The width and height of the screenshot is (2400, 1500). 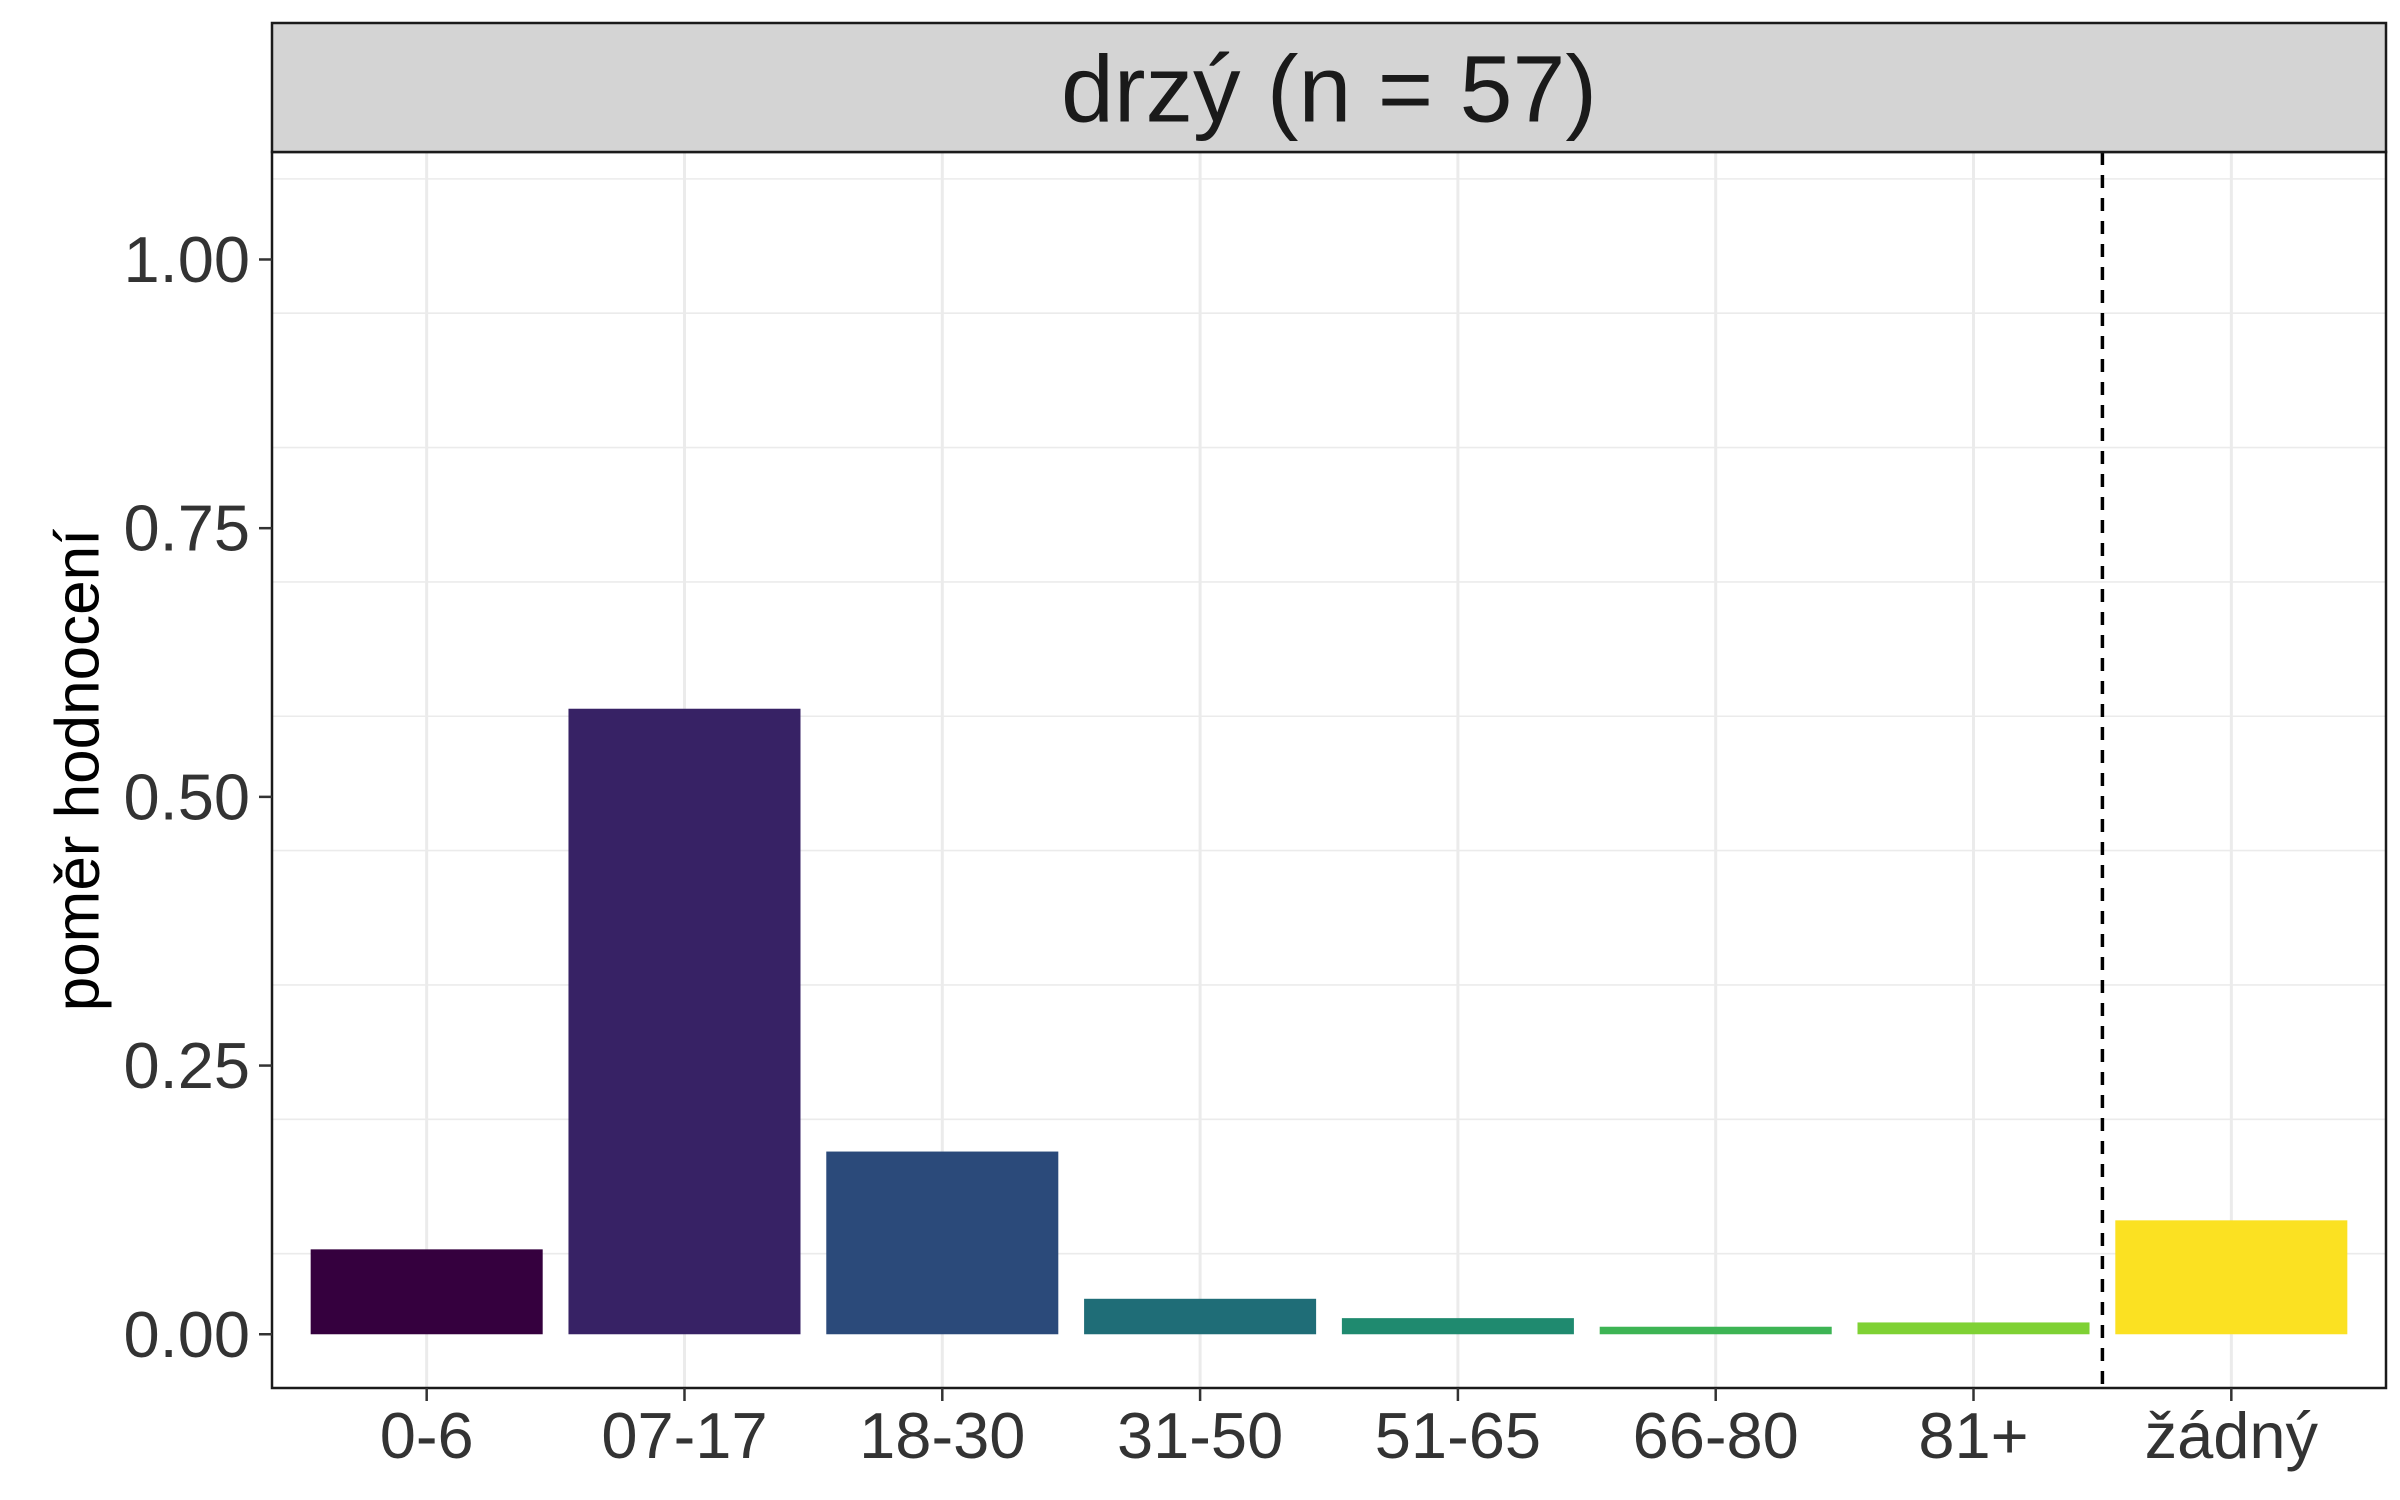 What do you see at coordinates (1973, 1328) in the screenshot?
I see `bar-81+` at bounding box center [1973, 1328].